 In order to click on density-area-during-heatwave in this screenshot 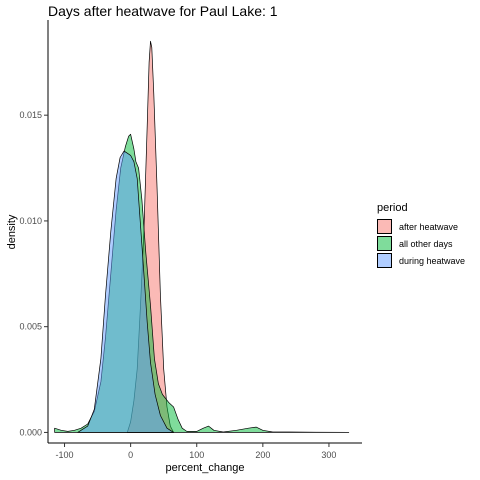, I will do `click(125, 291)`.